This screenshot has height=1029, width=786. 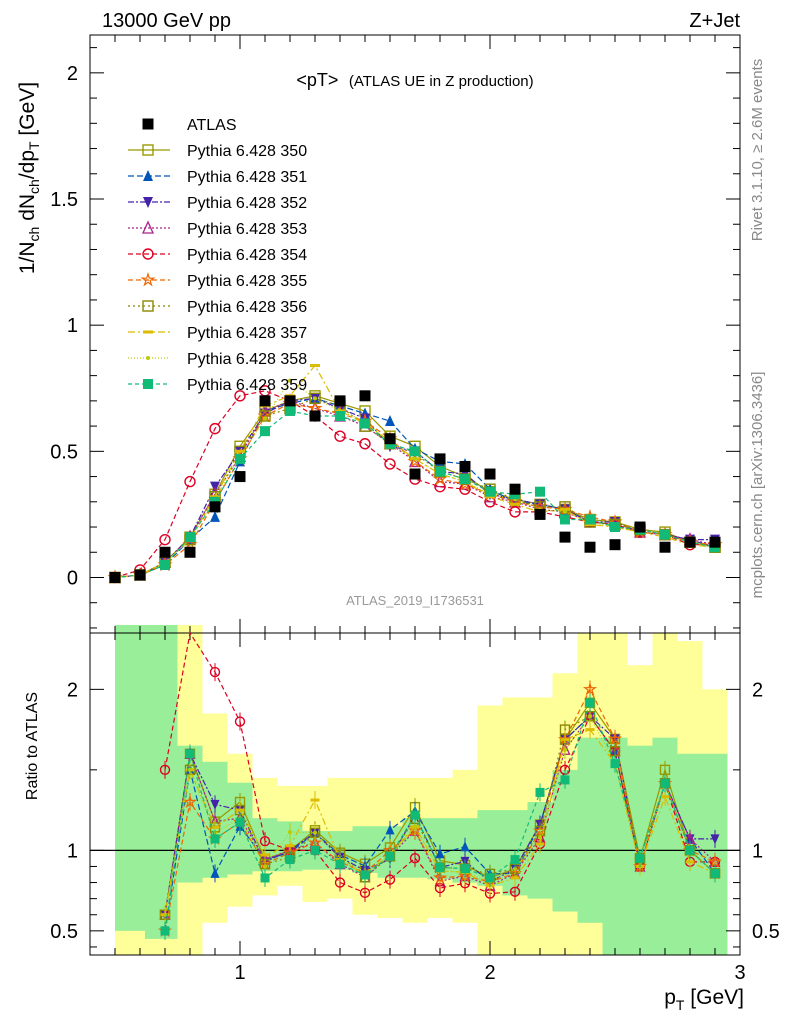 What do you see at coordinates (72, 326) in the screenshot?
I see `y-tick-label-main: 1` at bounding box center [72, 326].